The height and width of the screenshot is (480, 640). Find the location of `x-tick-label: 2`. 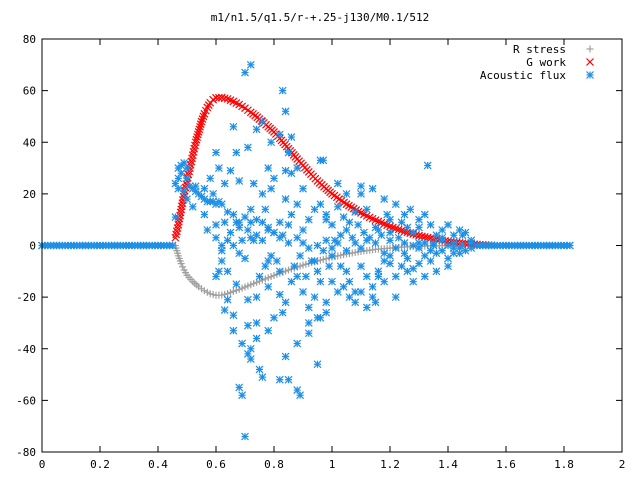

x-tick-label: 2 is located at coordinates (622, 464).